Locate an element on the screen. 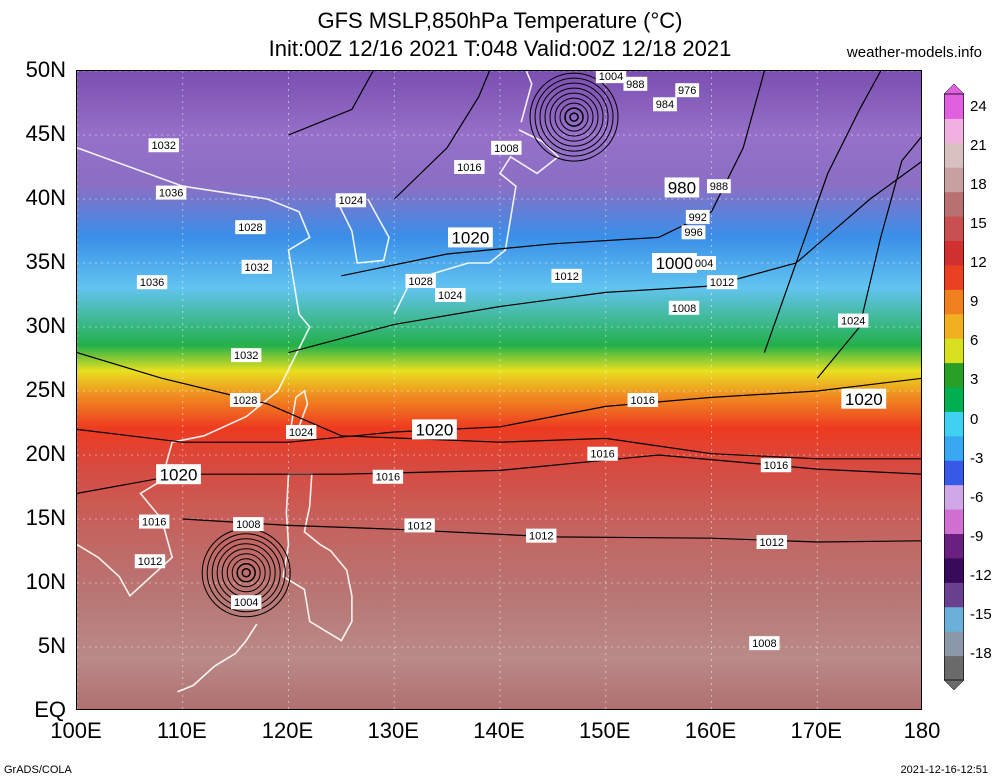 The height and width of the screenshot is (779, 1000). isobar-label-text: 1008 is located at coordinates (684, 309).